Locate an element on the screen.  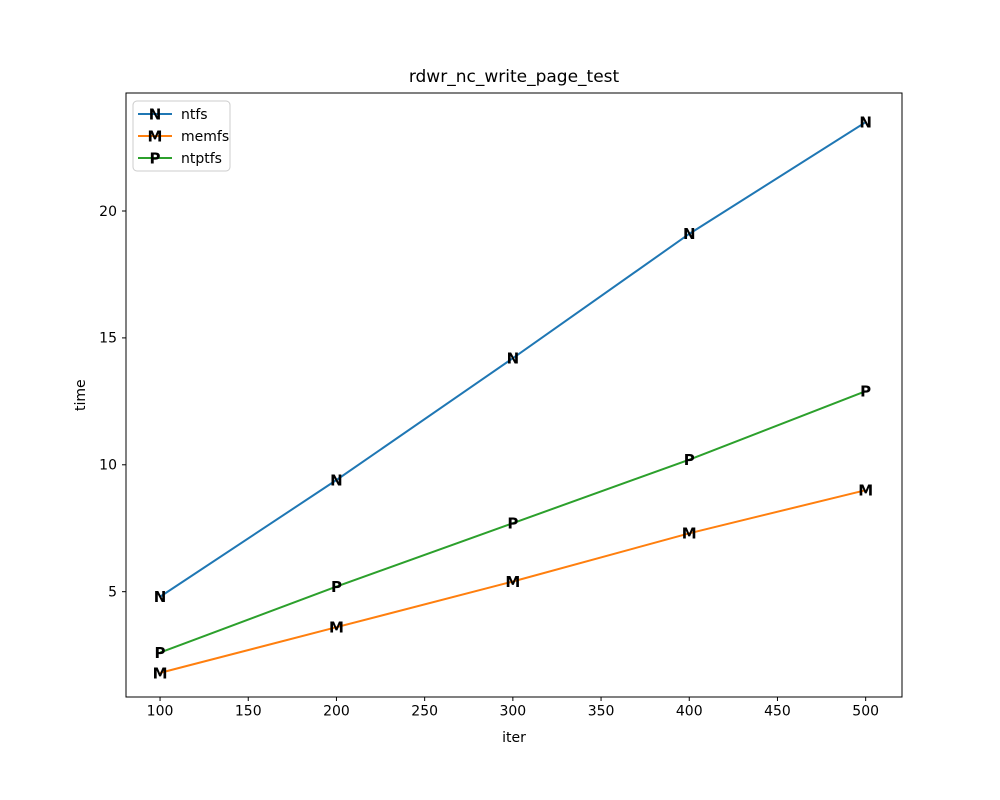
y-tick-label: 5 is located at coordinates (112, 592).